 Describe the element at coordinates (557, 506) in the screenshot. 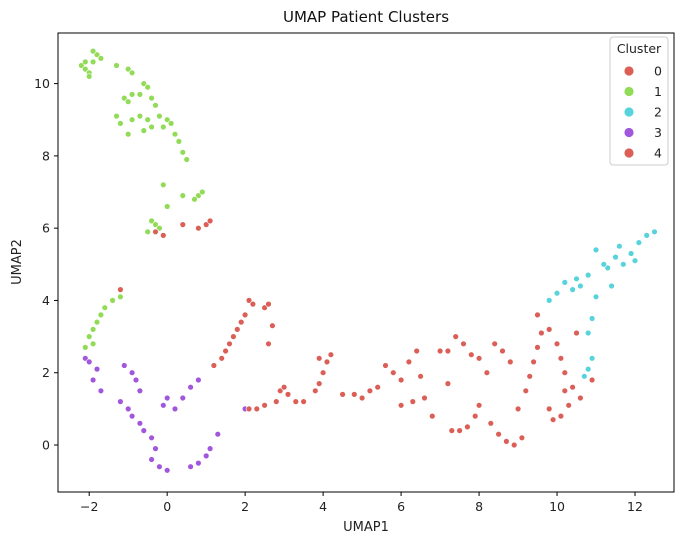

I see `x-tick-label: 10` at that location.